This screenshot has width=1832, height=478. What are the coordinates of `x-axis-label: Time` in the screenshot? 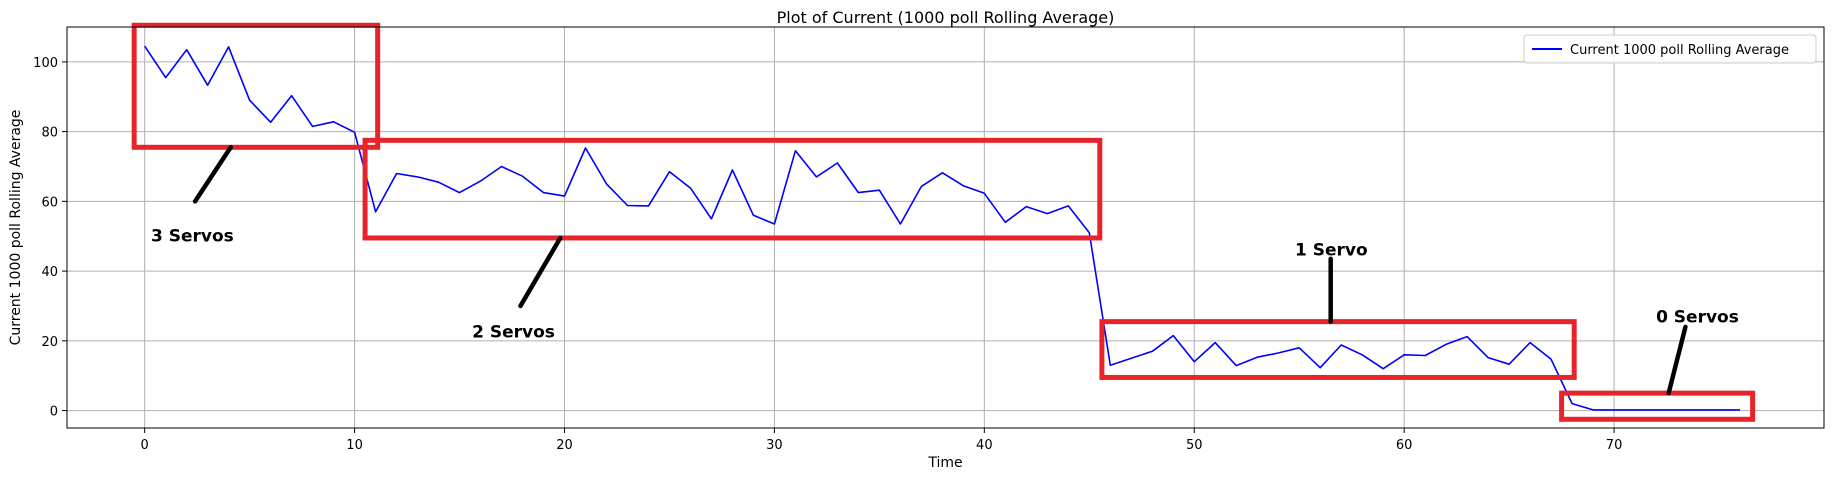 It's located at (944, 463).